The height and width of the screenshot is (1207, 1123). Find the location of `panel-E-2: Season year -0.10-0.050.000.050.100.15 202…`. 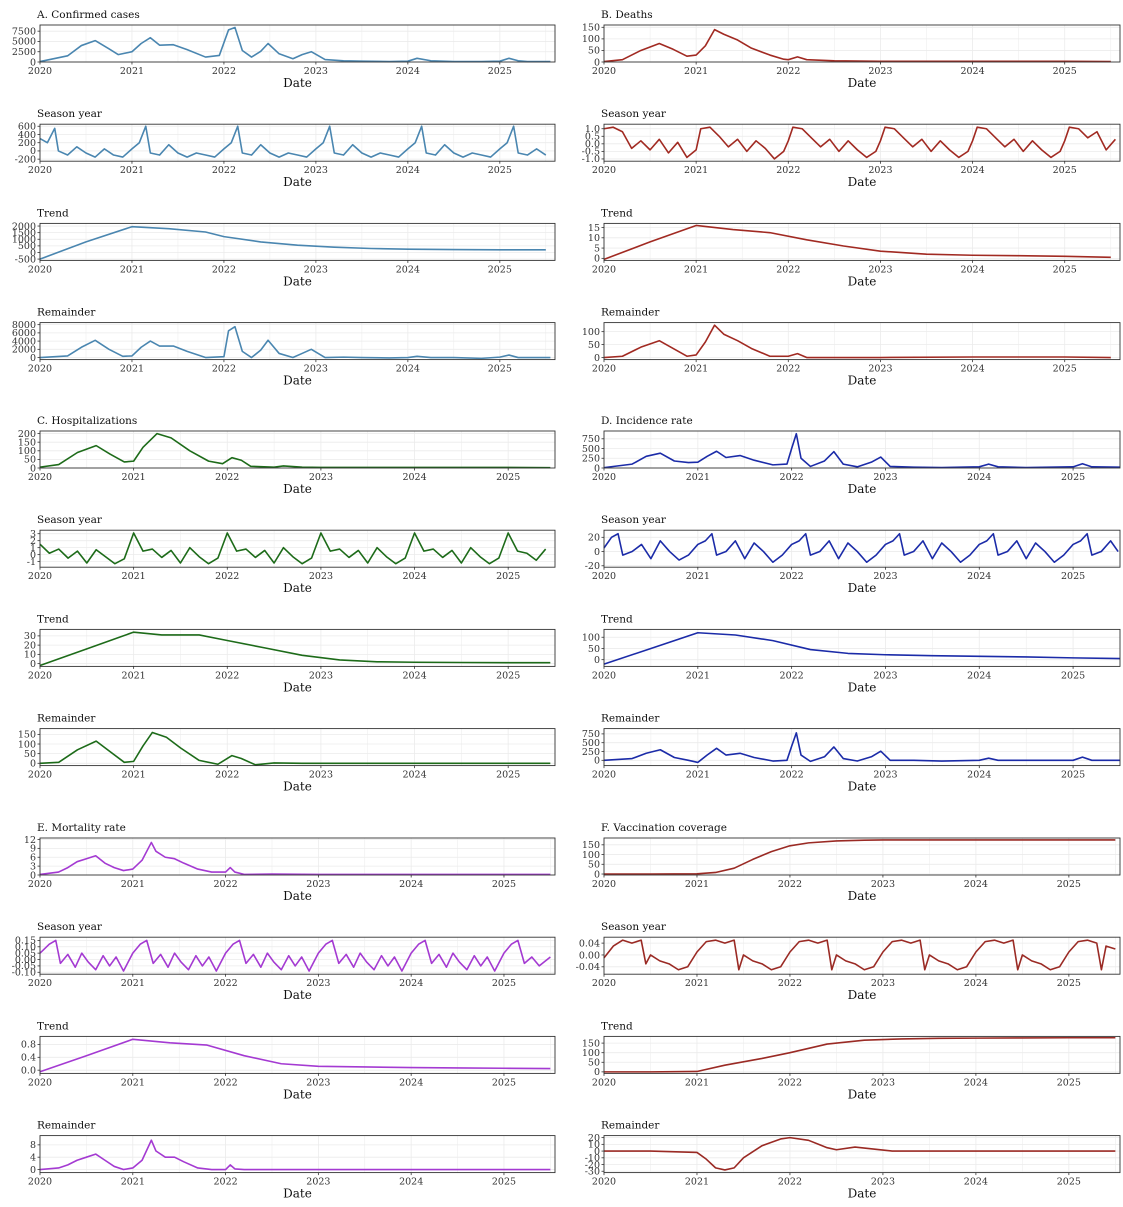

panel-E-2: Season year -0.10-0.050.000.050.100.15 202… is located at coordinates (284, 961).